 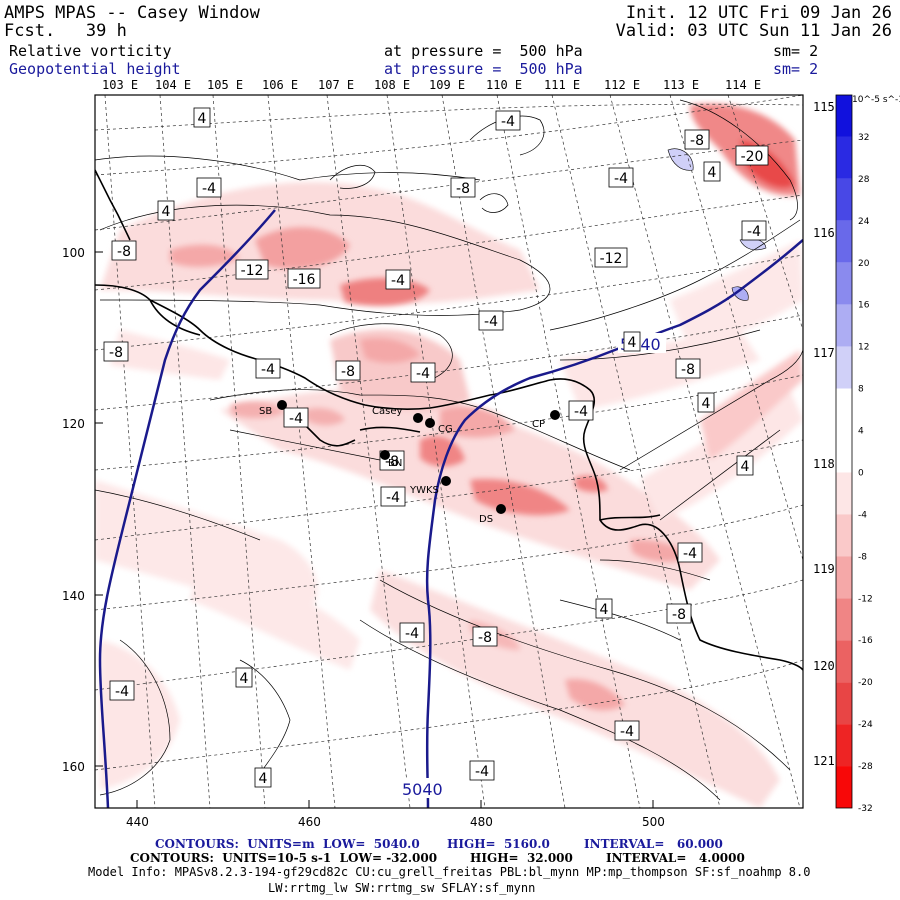 I want to click on station-label: YWKS, so click(x=424, y=490).